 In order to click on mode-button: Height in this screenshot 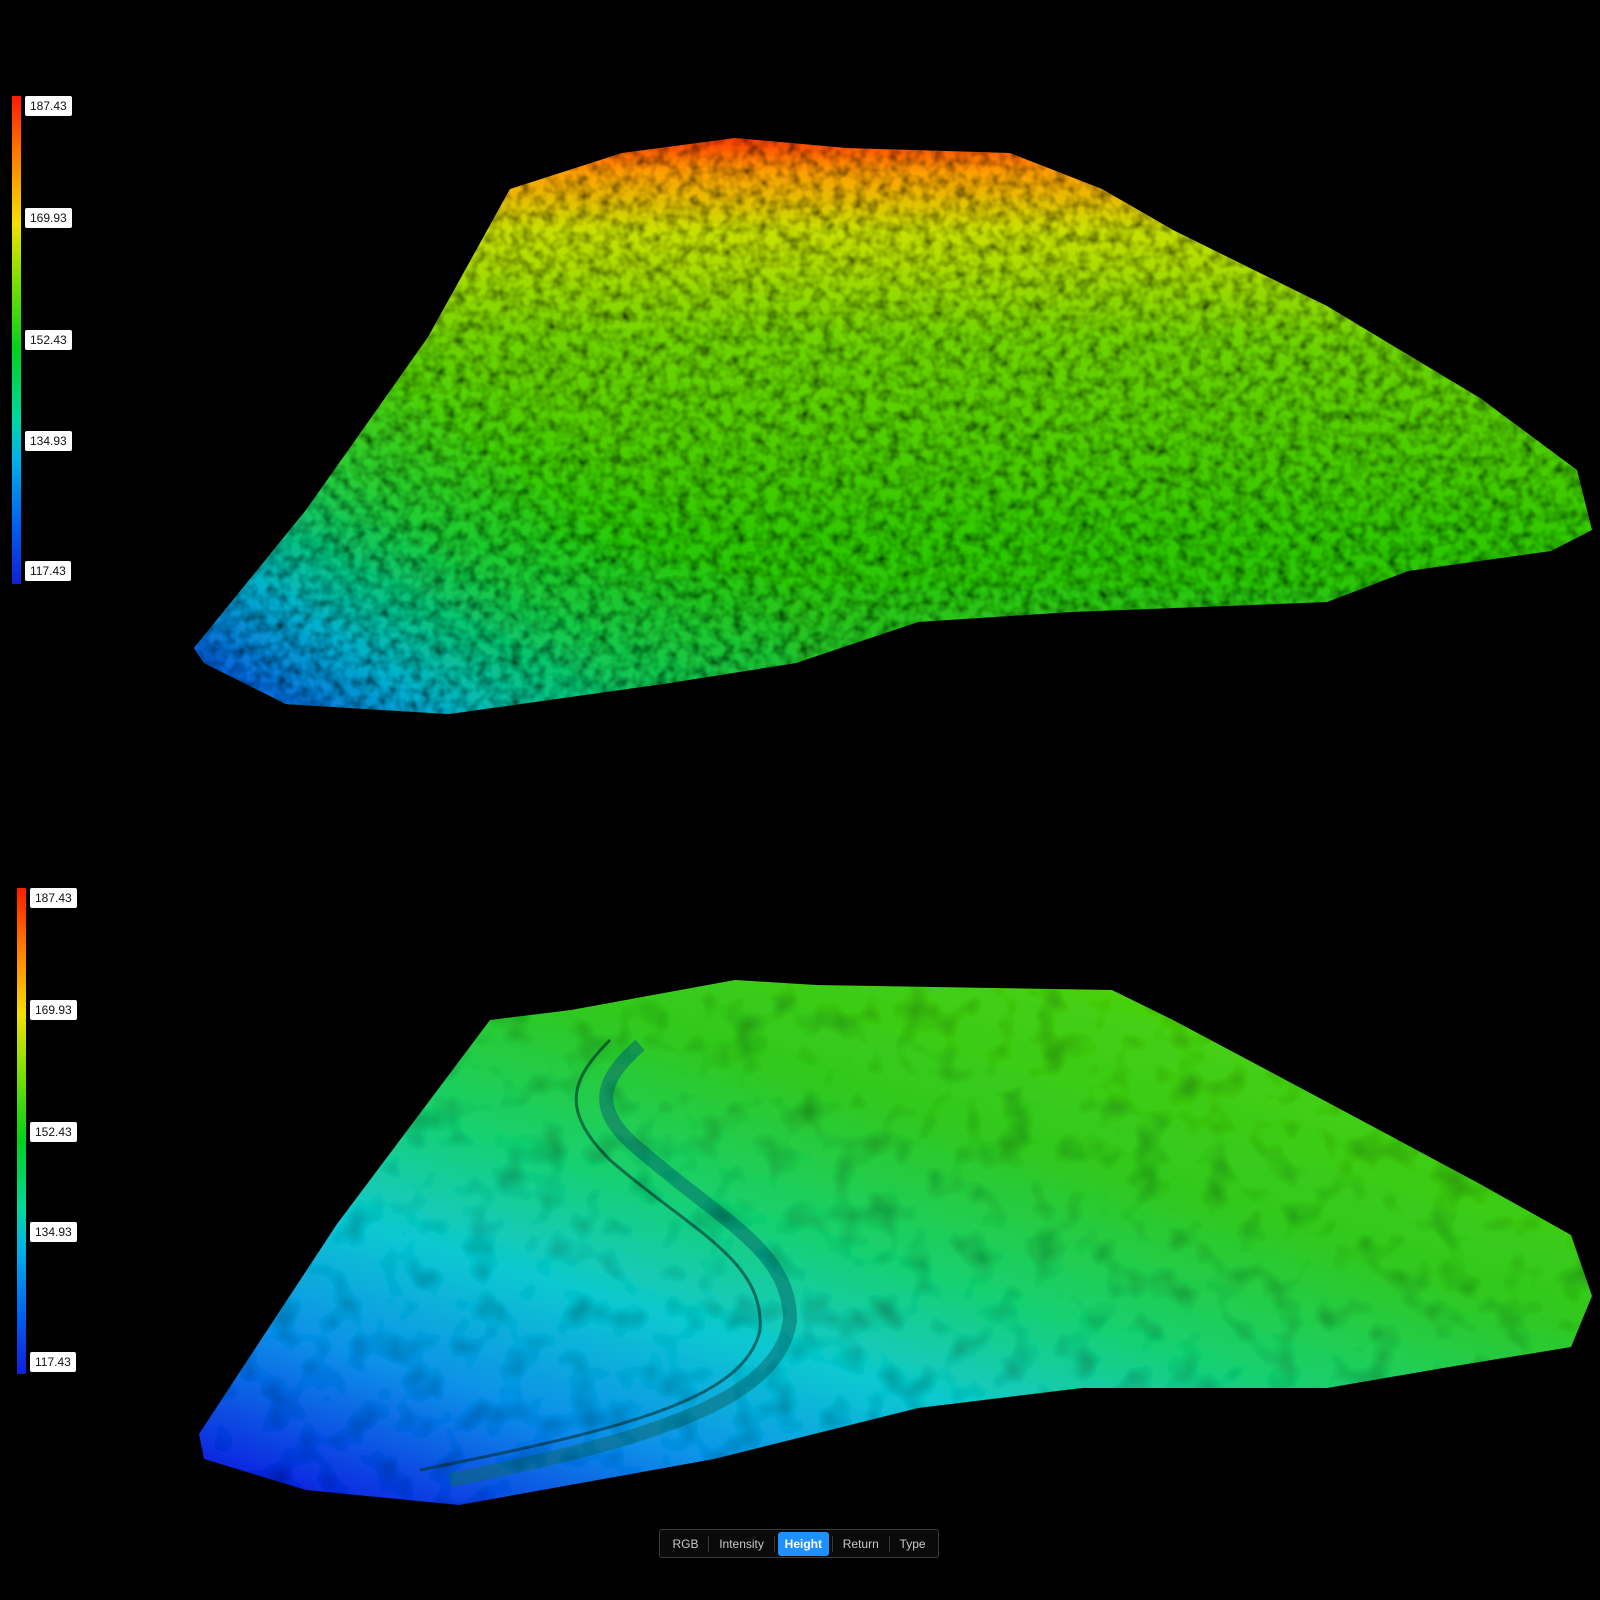, I will do `click(803, 1543)`.